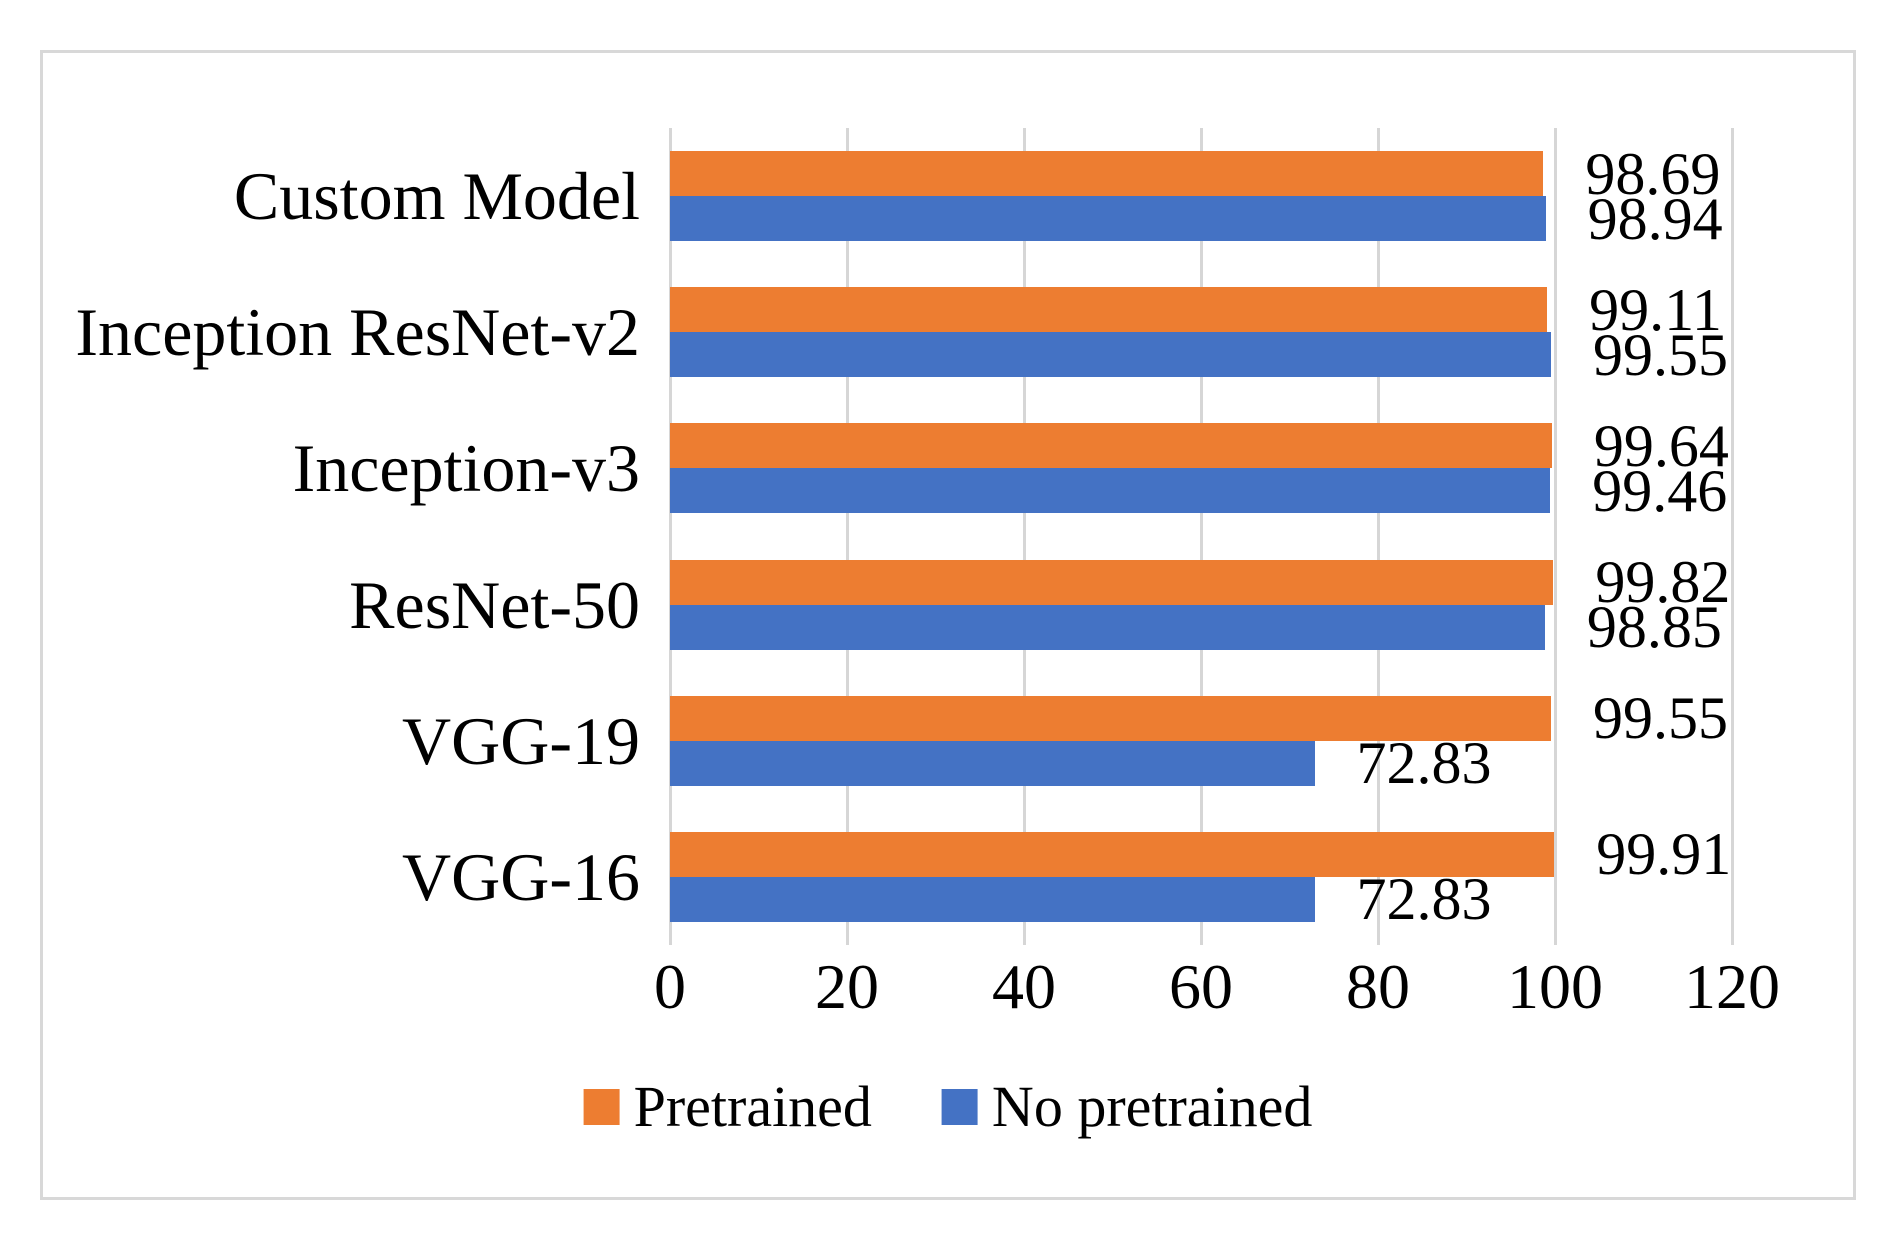  What do you see at coordinates (357, 332) in the screenshot?
I see `category-label-inception-resnet-v2: Inception ResNet-v2` at bounding box center [357, 332].